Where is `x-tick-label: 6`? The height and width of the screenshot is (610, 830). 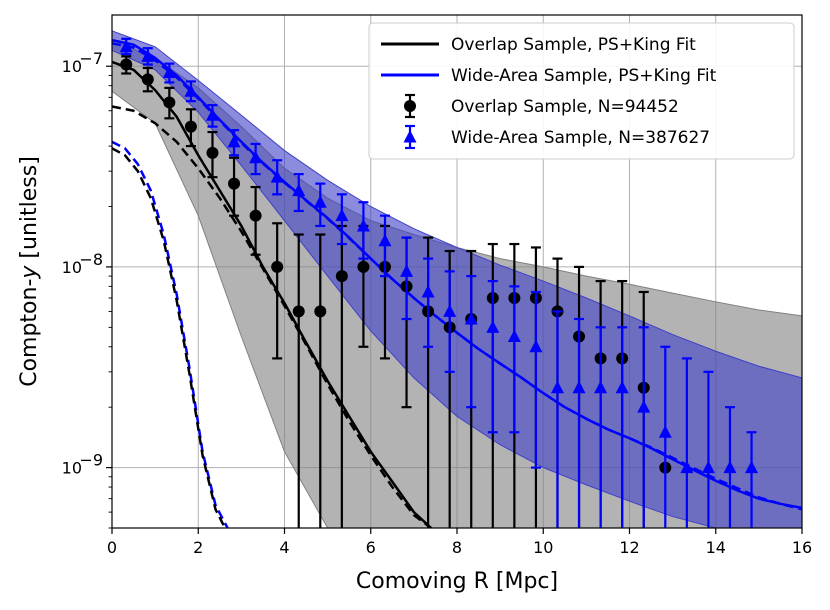
x-tick-label: 6 is located at coordinates (371, 547).